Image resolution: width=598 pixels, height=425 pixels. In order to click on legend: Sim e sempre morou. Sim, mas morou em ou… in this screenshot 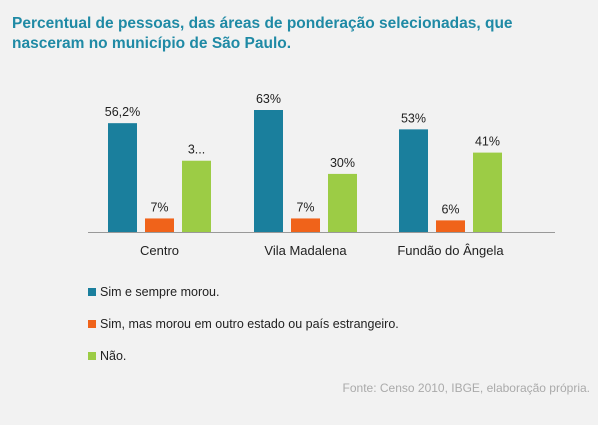, I will do `click(243, 332)`.